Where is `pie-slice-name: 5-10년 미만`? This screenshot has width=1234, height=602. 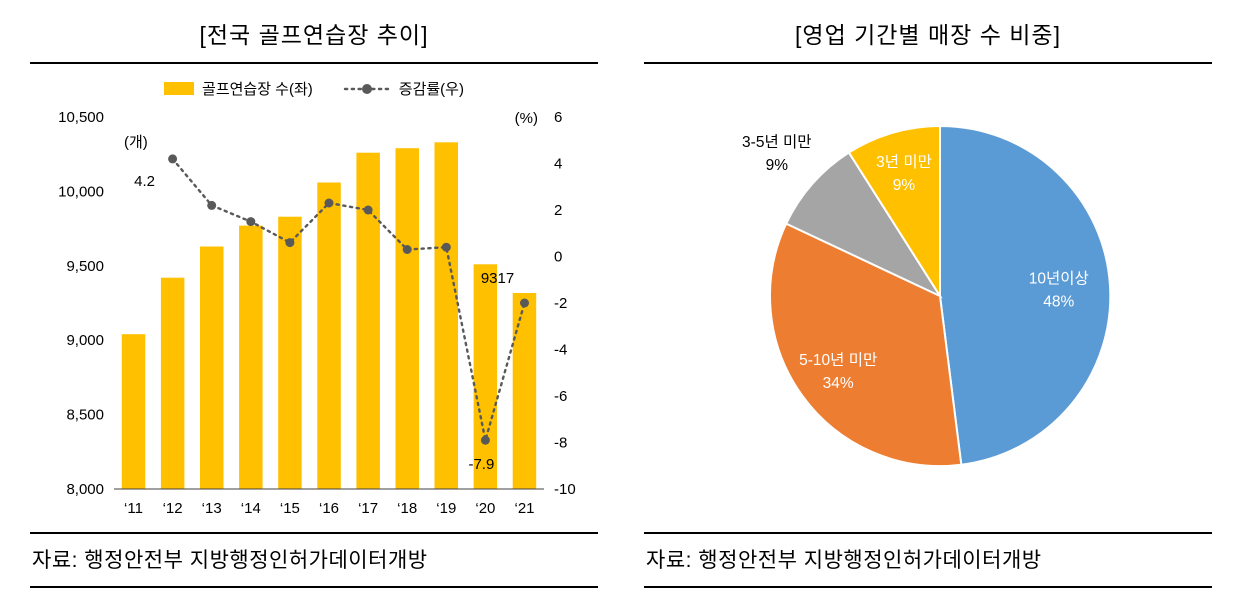
pie-slice-name: 5-10년 미만 is located at coordinates (838, 360).